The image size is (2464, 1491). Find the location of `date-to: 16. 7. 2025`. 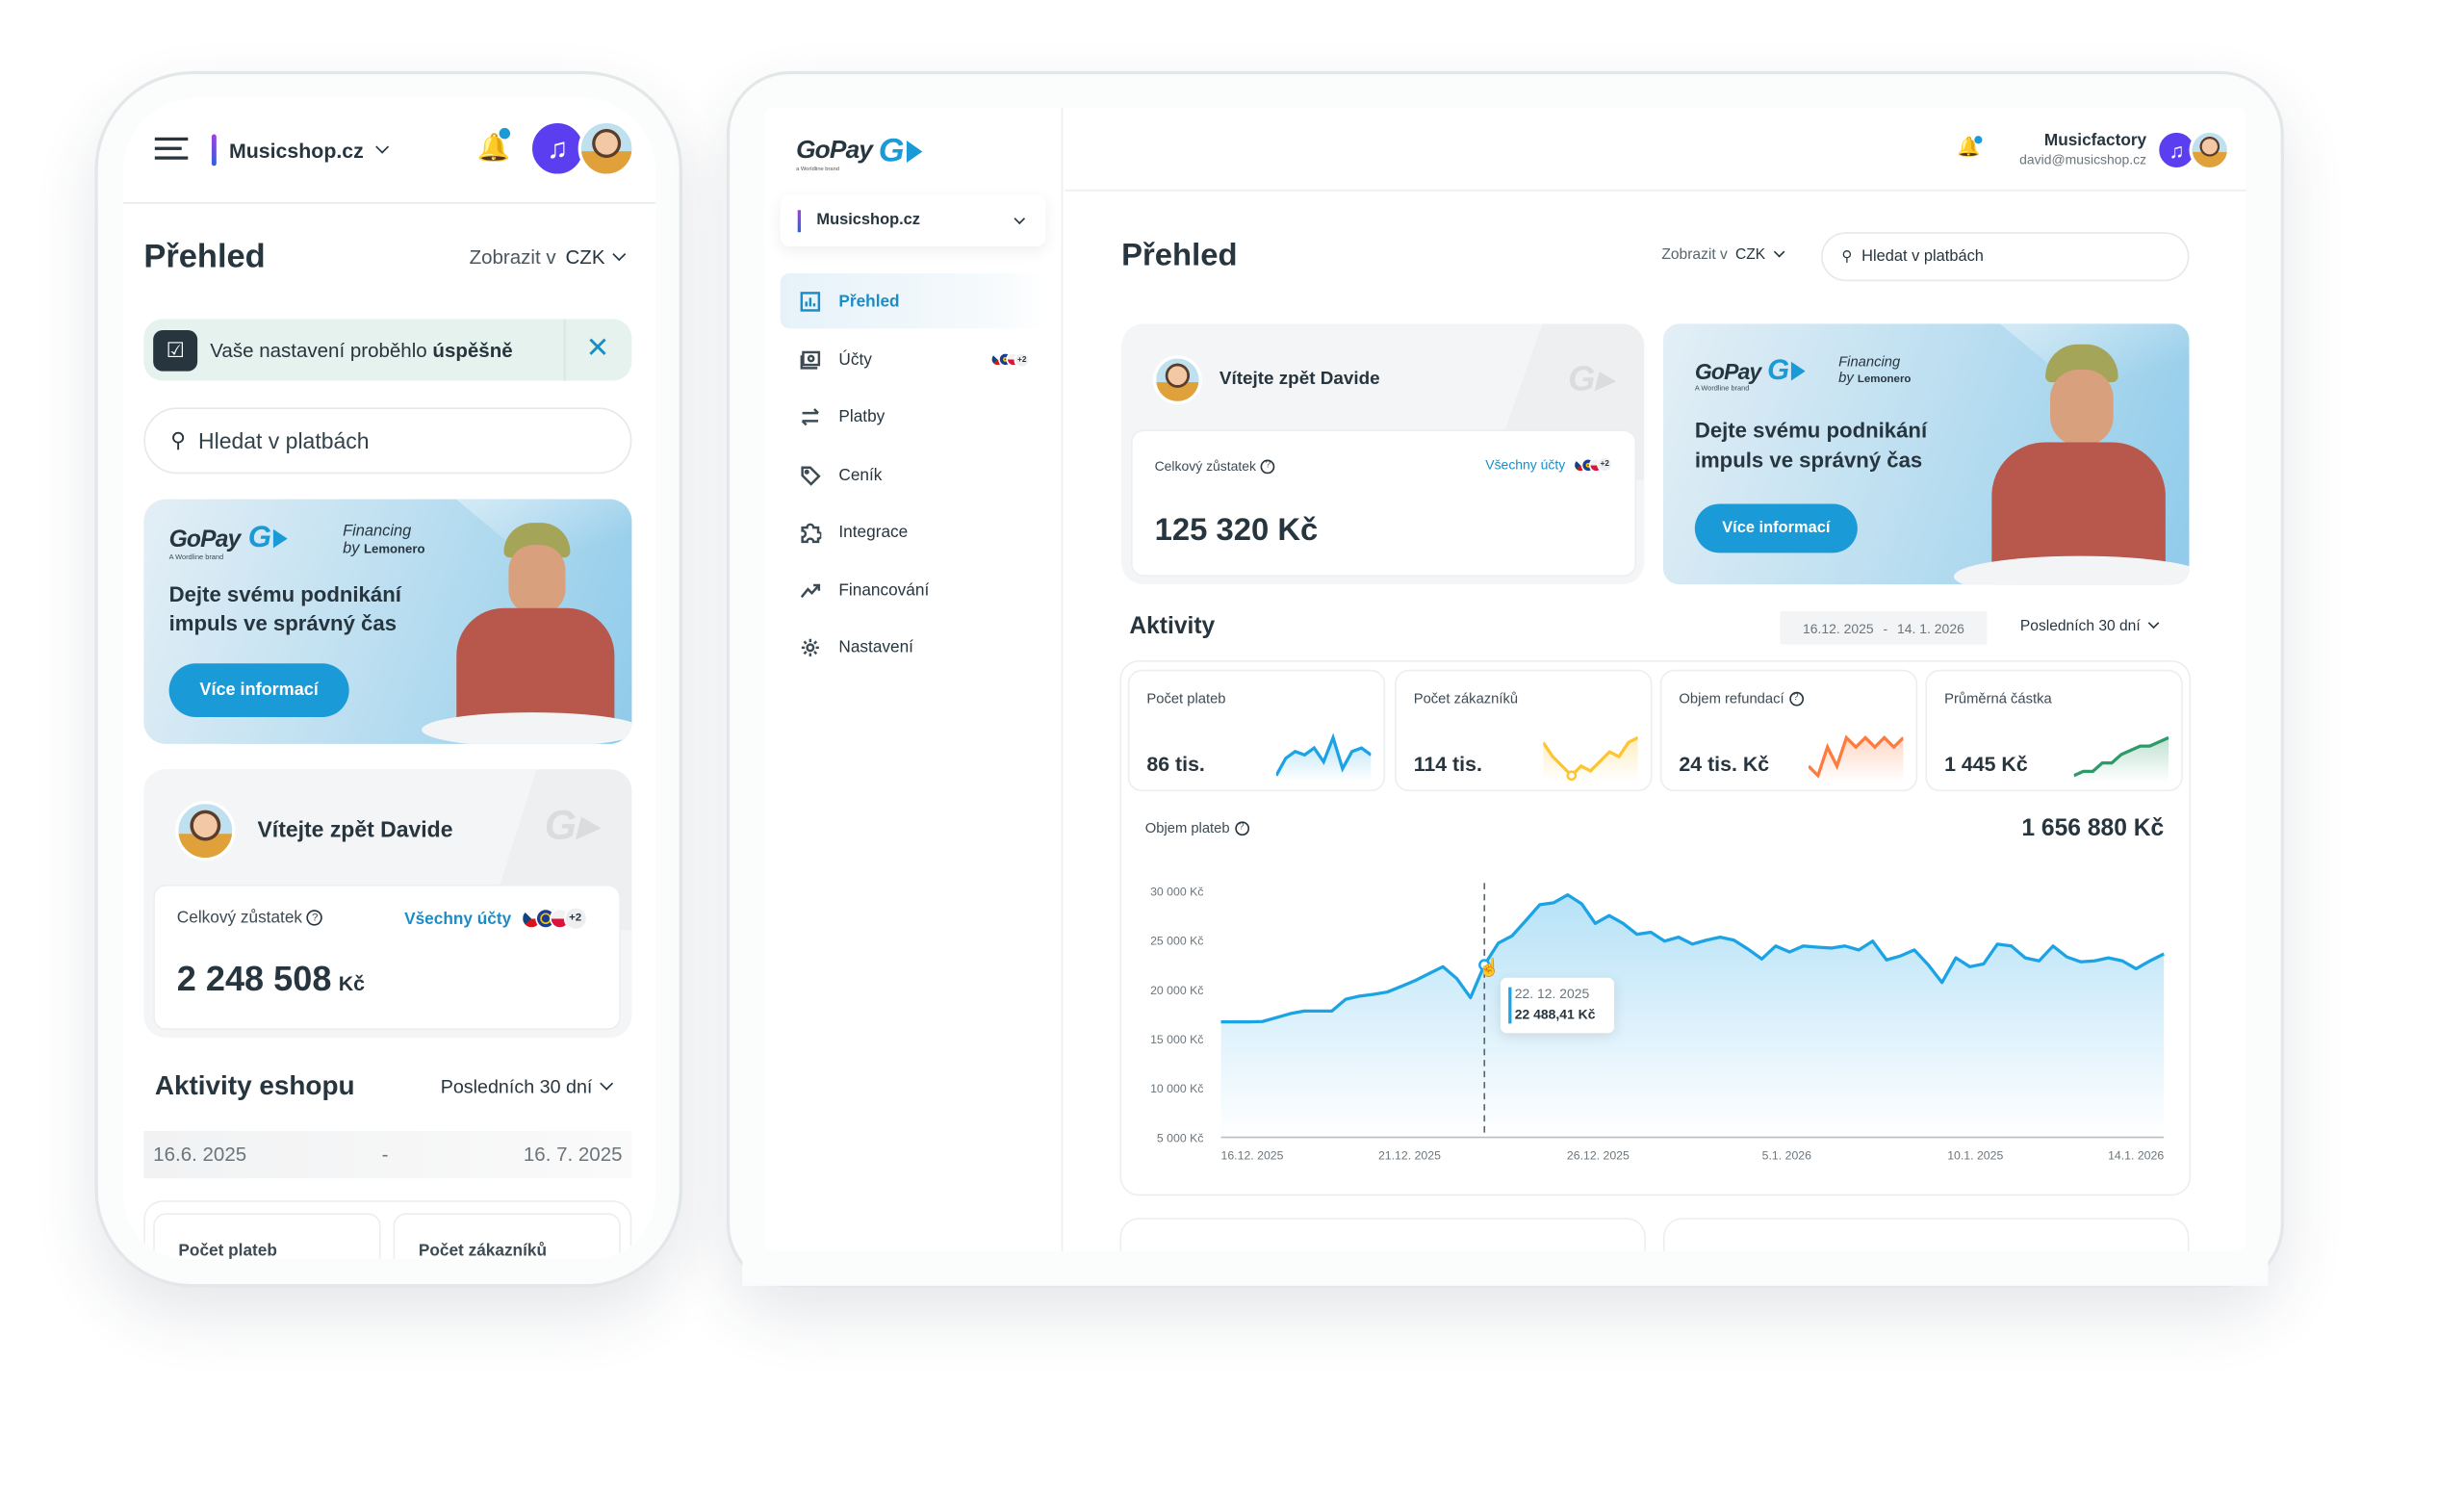

date-to: 16. 7. 2025 is located at coordinates (573, 1155).